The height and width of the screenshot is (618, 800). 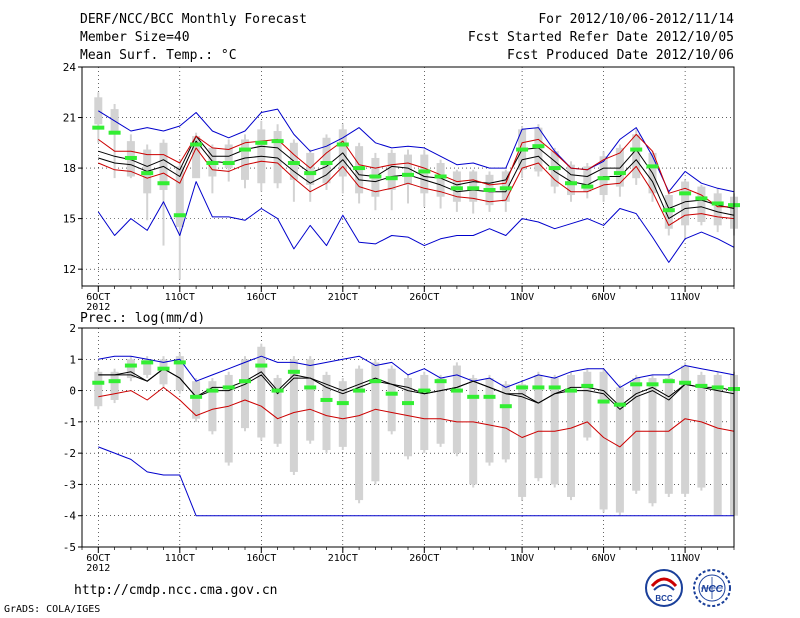 I want to click on precipitation-ytick-label: 2, so click(x=72, y=328).